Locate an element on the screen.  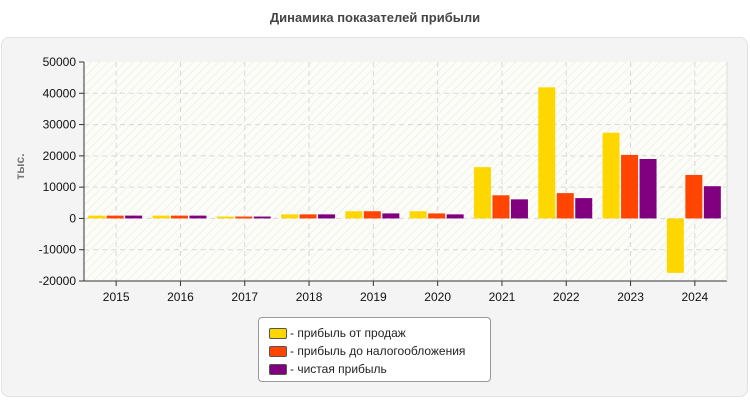
x-tick-label: 2022 is located at coordinates (566, 297).